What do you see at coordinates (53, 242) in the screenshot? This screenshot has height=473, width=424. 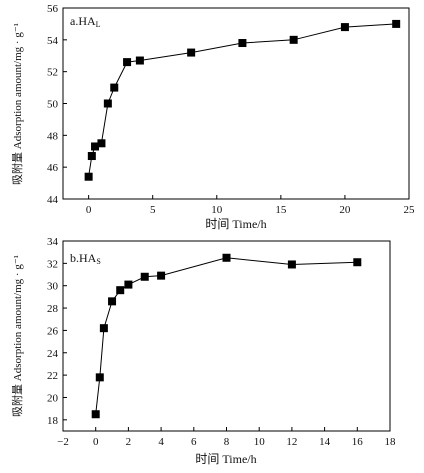 I see `y-tick-label: 34` at bounding box center [53, 242].